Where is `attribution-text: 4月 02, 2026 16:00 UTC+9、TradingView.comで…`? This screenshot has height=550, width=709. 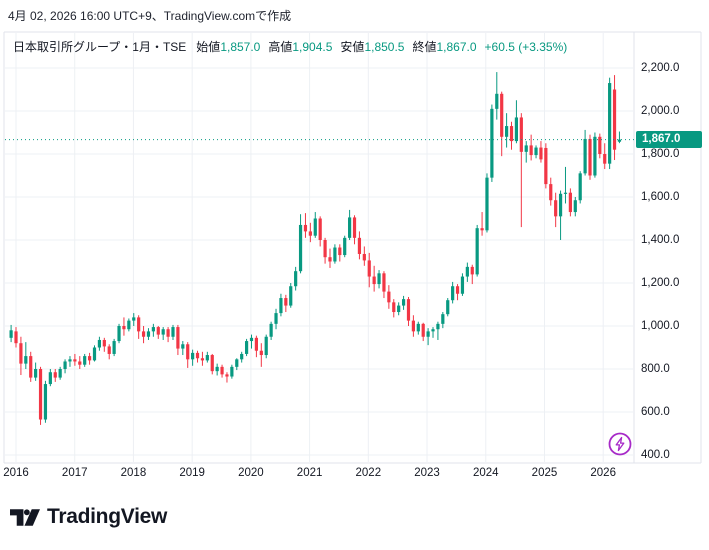 attribution-text: 4月 02, 2026 16:00 UTC+9、TradingView.comで… is located at coordinates (150, 16).